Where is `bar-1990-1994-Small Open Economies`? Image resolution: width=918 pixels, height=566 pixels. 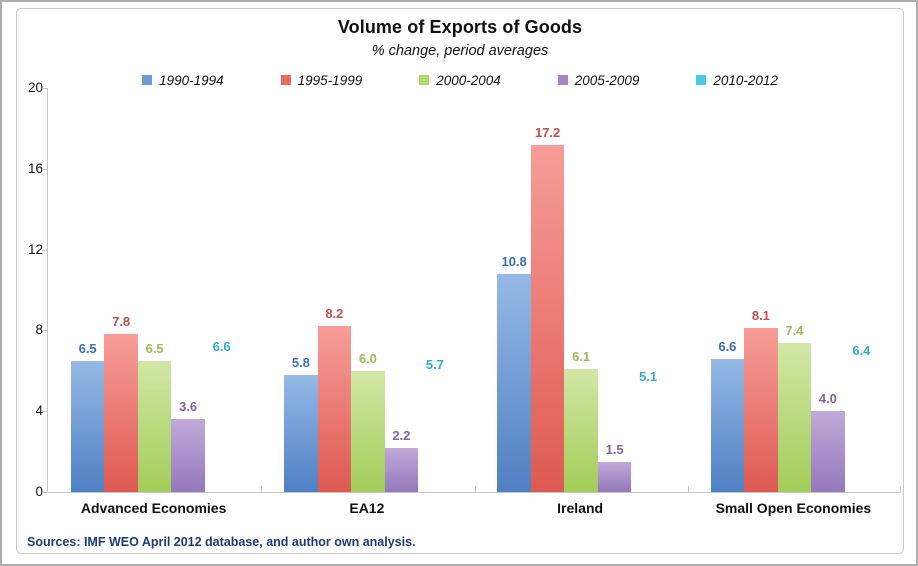
bar-1990-1994-Small Open Economies is located at coordinates (727, 425).